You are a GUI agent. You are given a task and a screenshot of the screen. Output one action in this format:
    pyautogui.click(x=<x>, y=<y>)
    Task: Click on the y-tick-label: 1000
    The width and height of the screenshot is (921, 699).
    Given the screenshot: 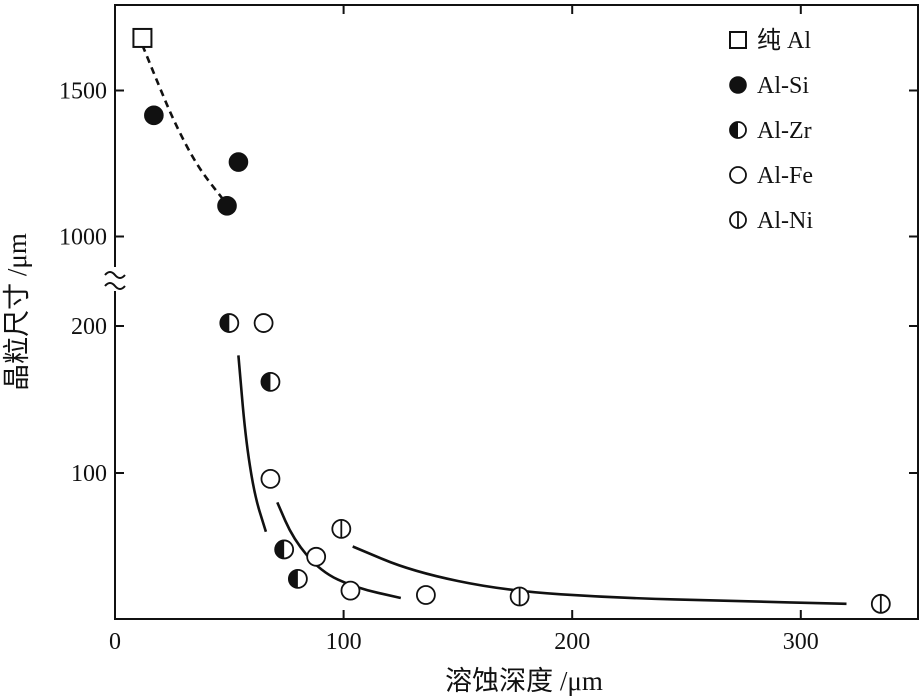 What is the action you would take?
    pyautogui.click(x=83, y=238)
    